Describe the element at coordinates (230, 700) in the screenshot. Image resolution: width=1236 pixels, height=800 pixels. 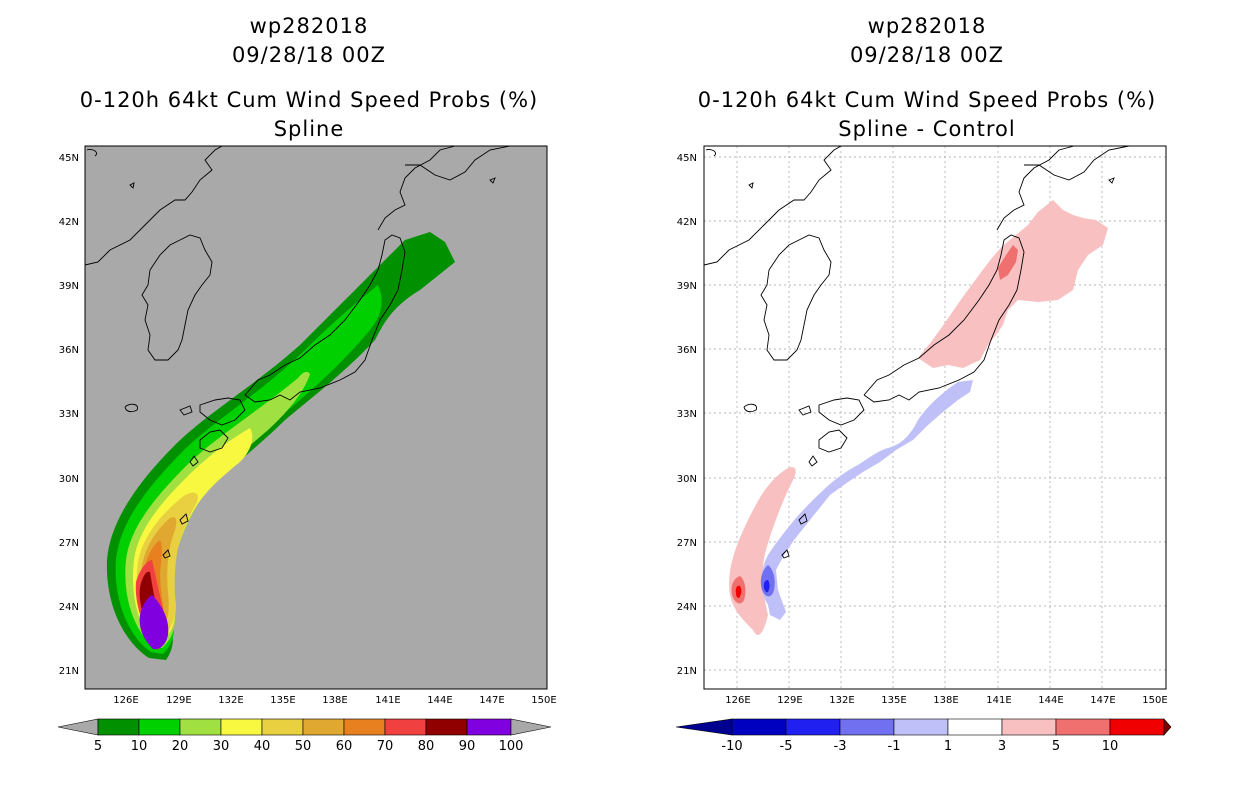
I see `lon-label: 132E` at that location.